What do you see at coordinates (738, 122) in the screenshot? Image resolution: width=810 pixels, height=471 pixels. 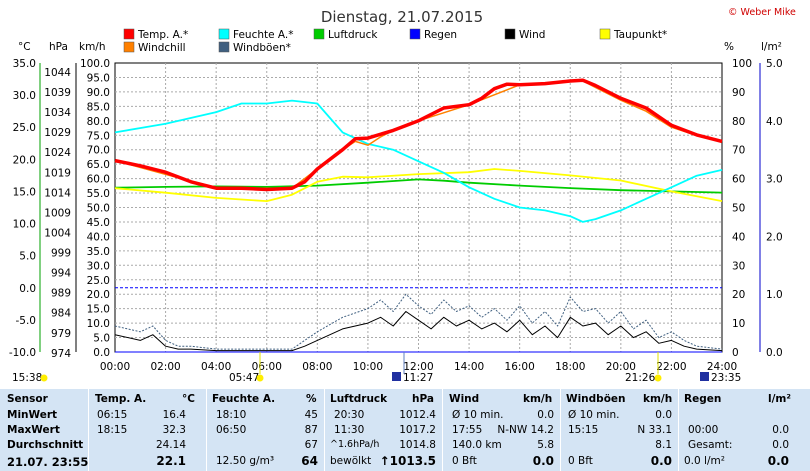 I see `percent-tick-label: 80` at bounding box center [738, 122].